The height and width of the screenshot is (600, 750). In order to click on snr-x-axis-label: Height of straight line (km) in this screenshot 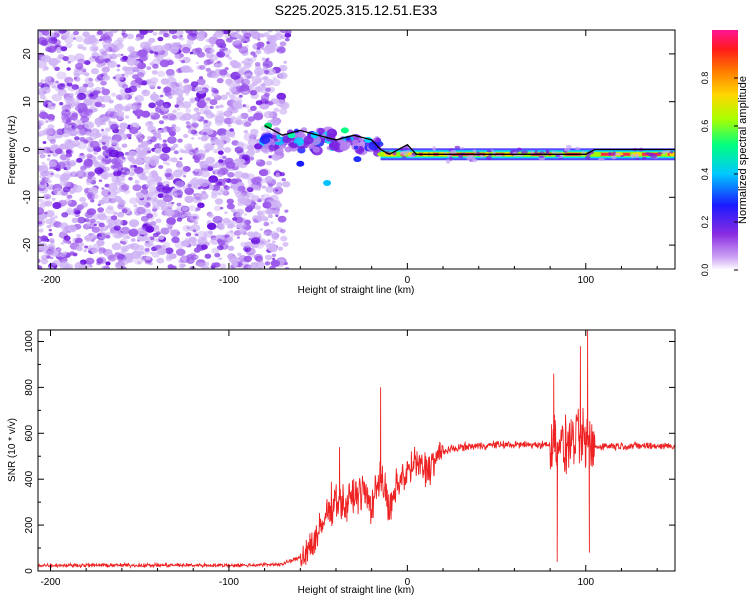, I will do `click(356, 590)`.